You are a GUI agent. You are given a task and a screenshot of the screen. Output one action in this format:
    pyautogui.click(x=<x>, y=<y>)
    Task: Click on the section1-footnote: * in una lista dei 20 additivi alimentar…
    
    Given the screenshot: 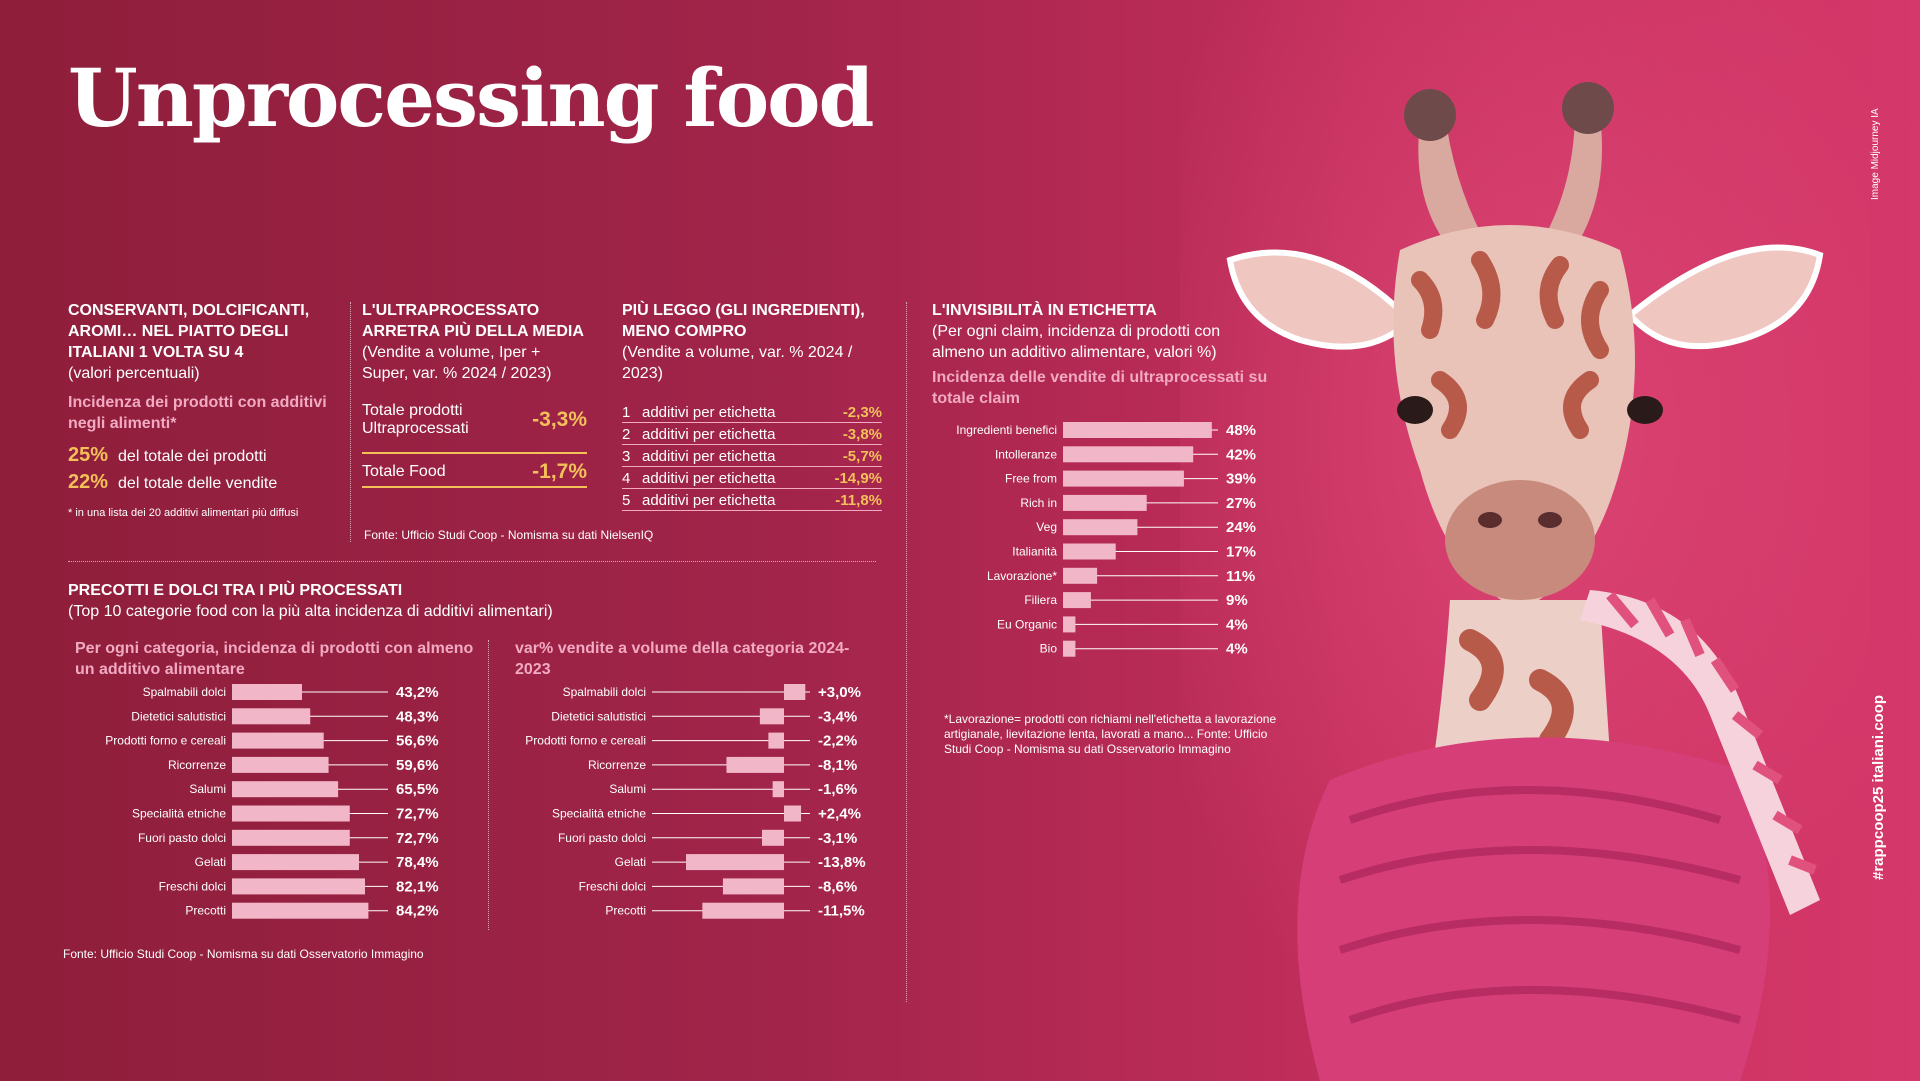 What is the action you would take?
    pyautogui.click(x=183, y=513)
    